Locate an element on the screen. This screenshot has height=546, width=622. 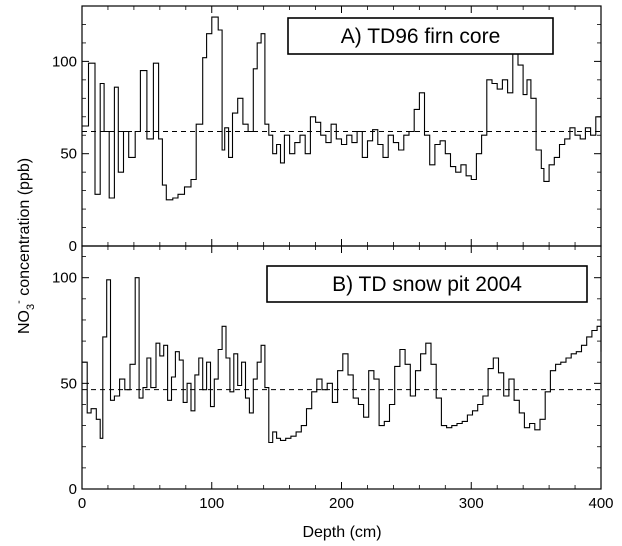
y-axis-title-subscript: 3 is located at coordinates (31, 307).